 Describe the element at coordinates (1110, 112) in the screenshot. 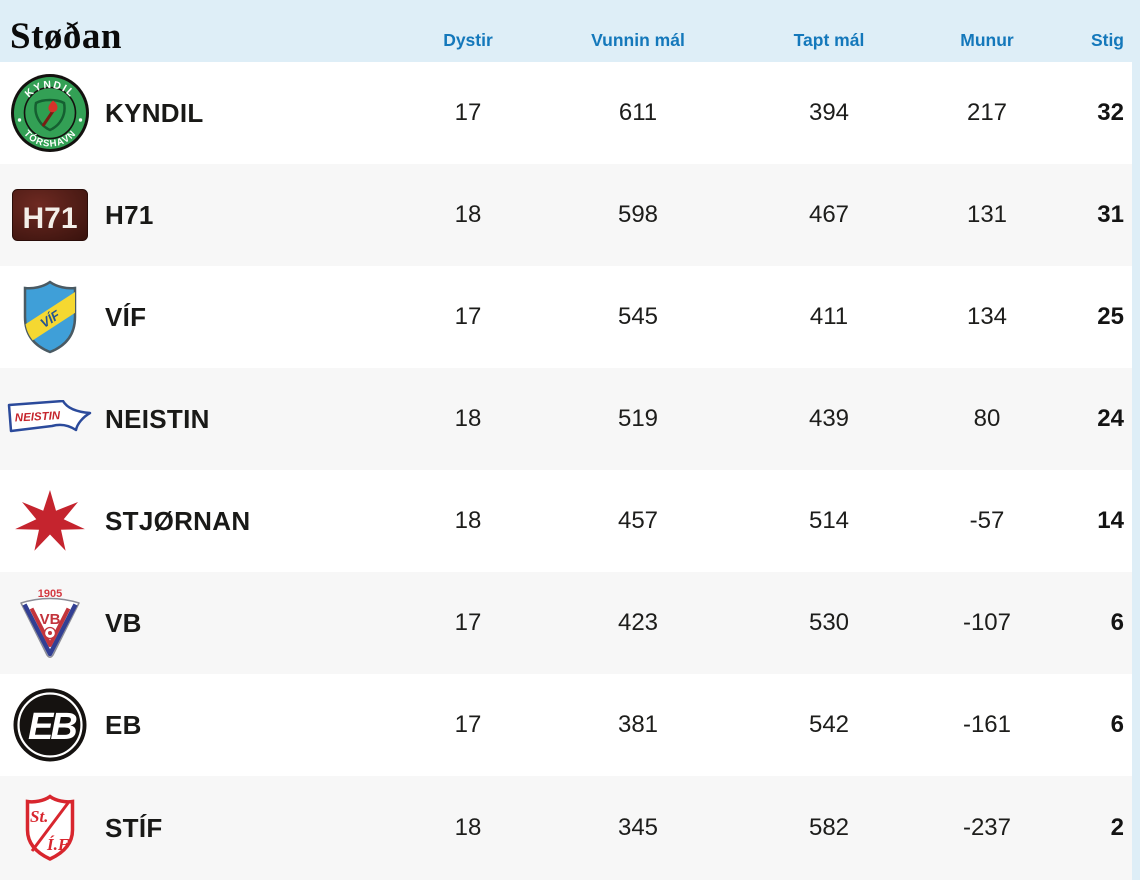

I see `stat-stig: 32` at that location.